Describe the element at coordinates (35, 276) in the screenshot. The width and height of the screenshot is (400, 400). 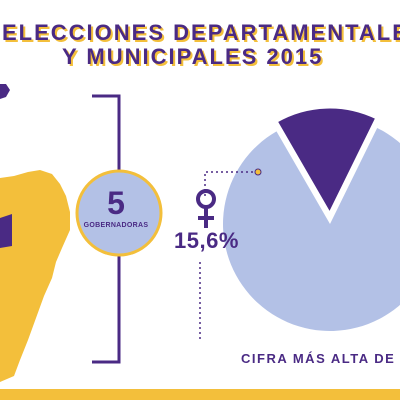
I see `department-map` at that location.